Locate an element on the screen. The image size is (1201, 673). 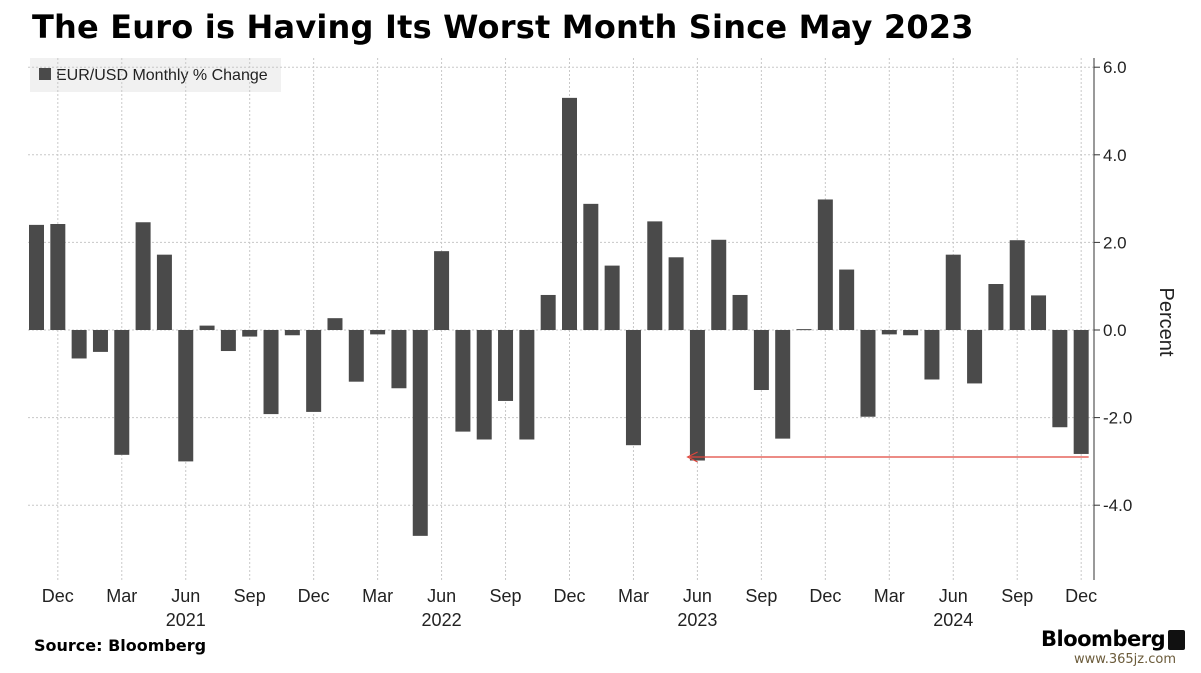
bloomberg-icon is located at coordinates (1176, 640).